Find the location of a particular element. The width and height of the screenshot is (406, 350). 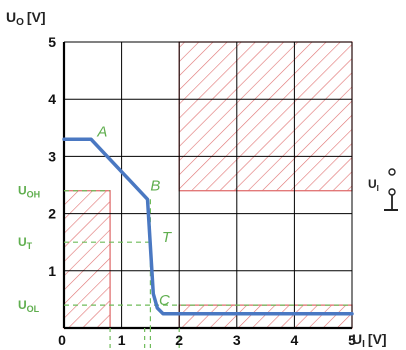

point-label-t: T is located at coordinates (167, 237).